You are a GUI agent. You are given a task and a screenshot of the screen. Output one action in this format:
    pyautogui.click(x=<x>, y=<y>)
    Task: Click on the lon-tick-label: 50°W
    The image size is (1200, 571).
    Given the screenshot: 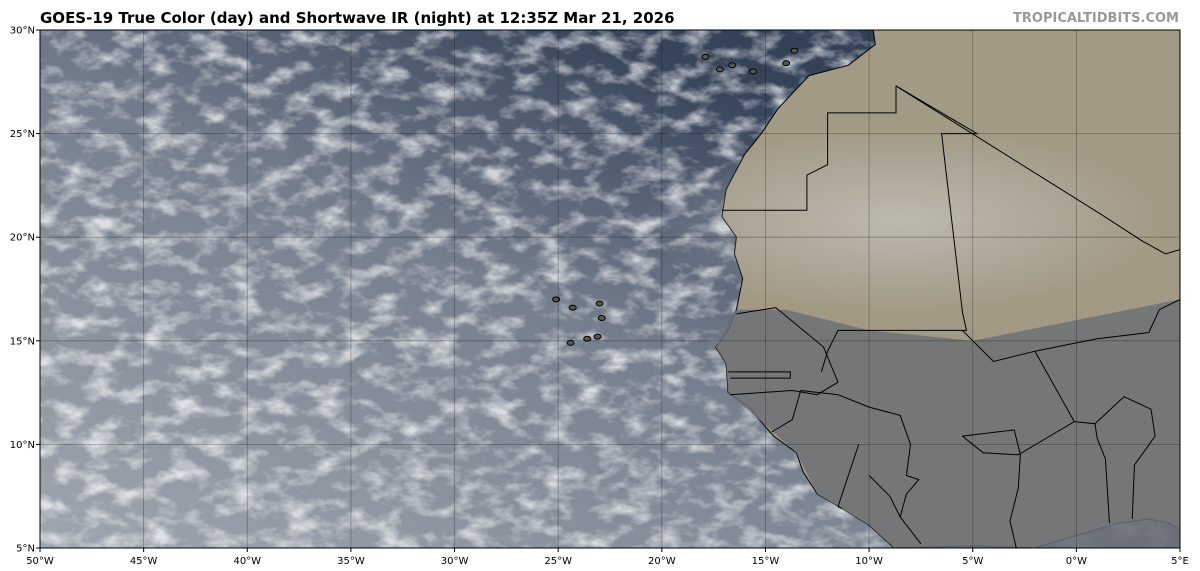 What is the action you would take?
    pyautogui.click(x=40, y=561)
    